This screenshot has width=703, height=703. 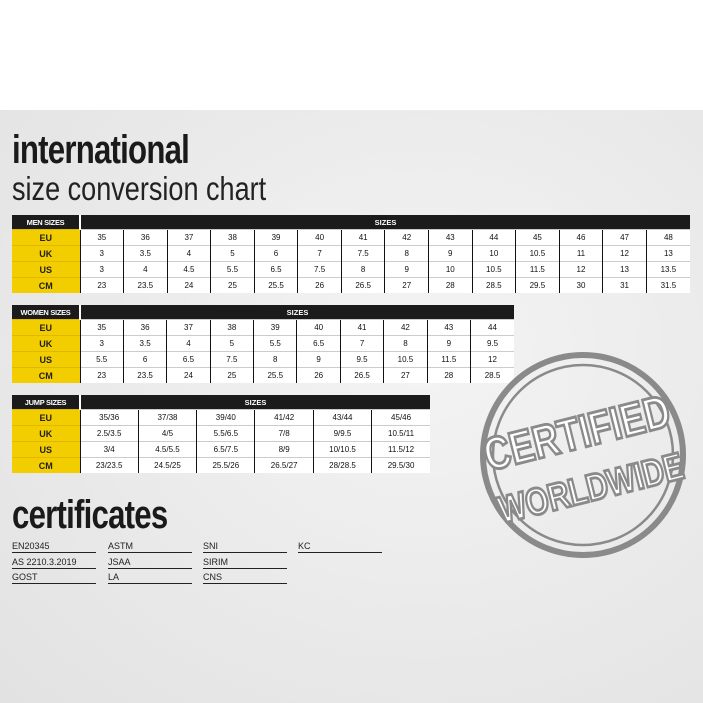 I want to click on size-cell: 31, so click(x=624, y=285).